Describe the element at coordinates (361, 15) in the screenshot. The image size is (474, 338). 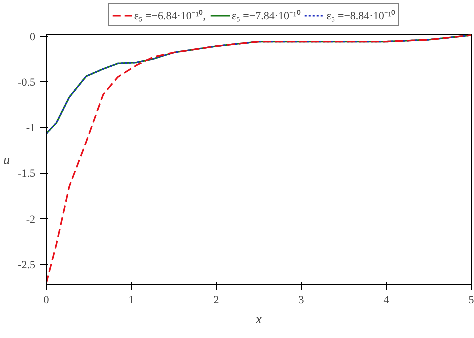
I see `legend-label: ε₅ =−8.84·10⁻¹⁰` at that location.